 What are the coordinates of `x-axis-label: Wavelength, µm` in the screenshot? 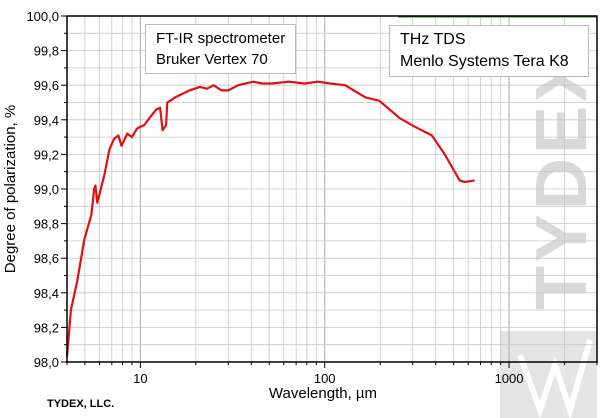 It's located at (323, 393).